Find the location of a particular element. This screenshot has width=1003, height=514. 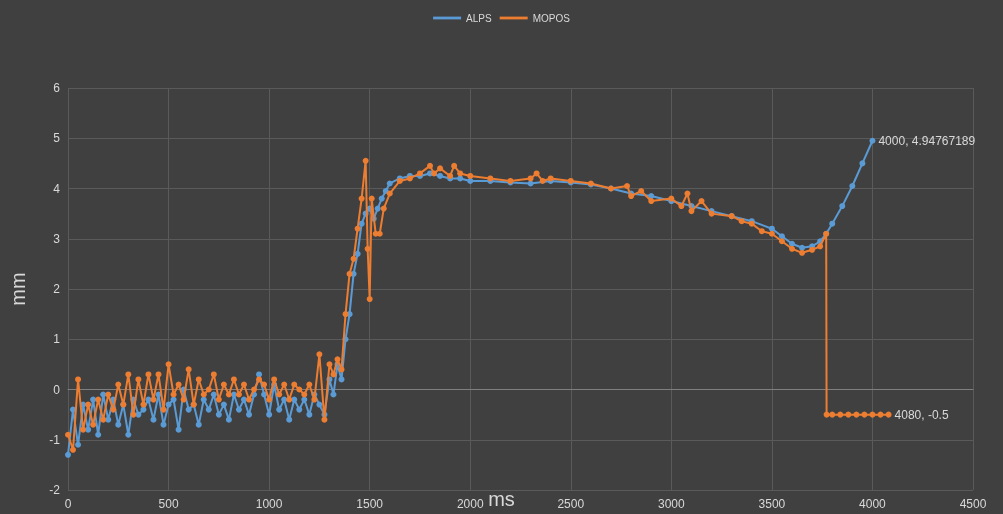

legend-label: ALPS is located at coordinates (479, 18).